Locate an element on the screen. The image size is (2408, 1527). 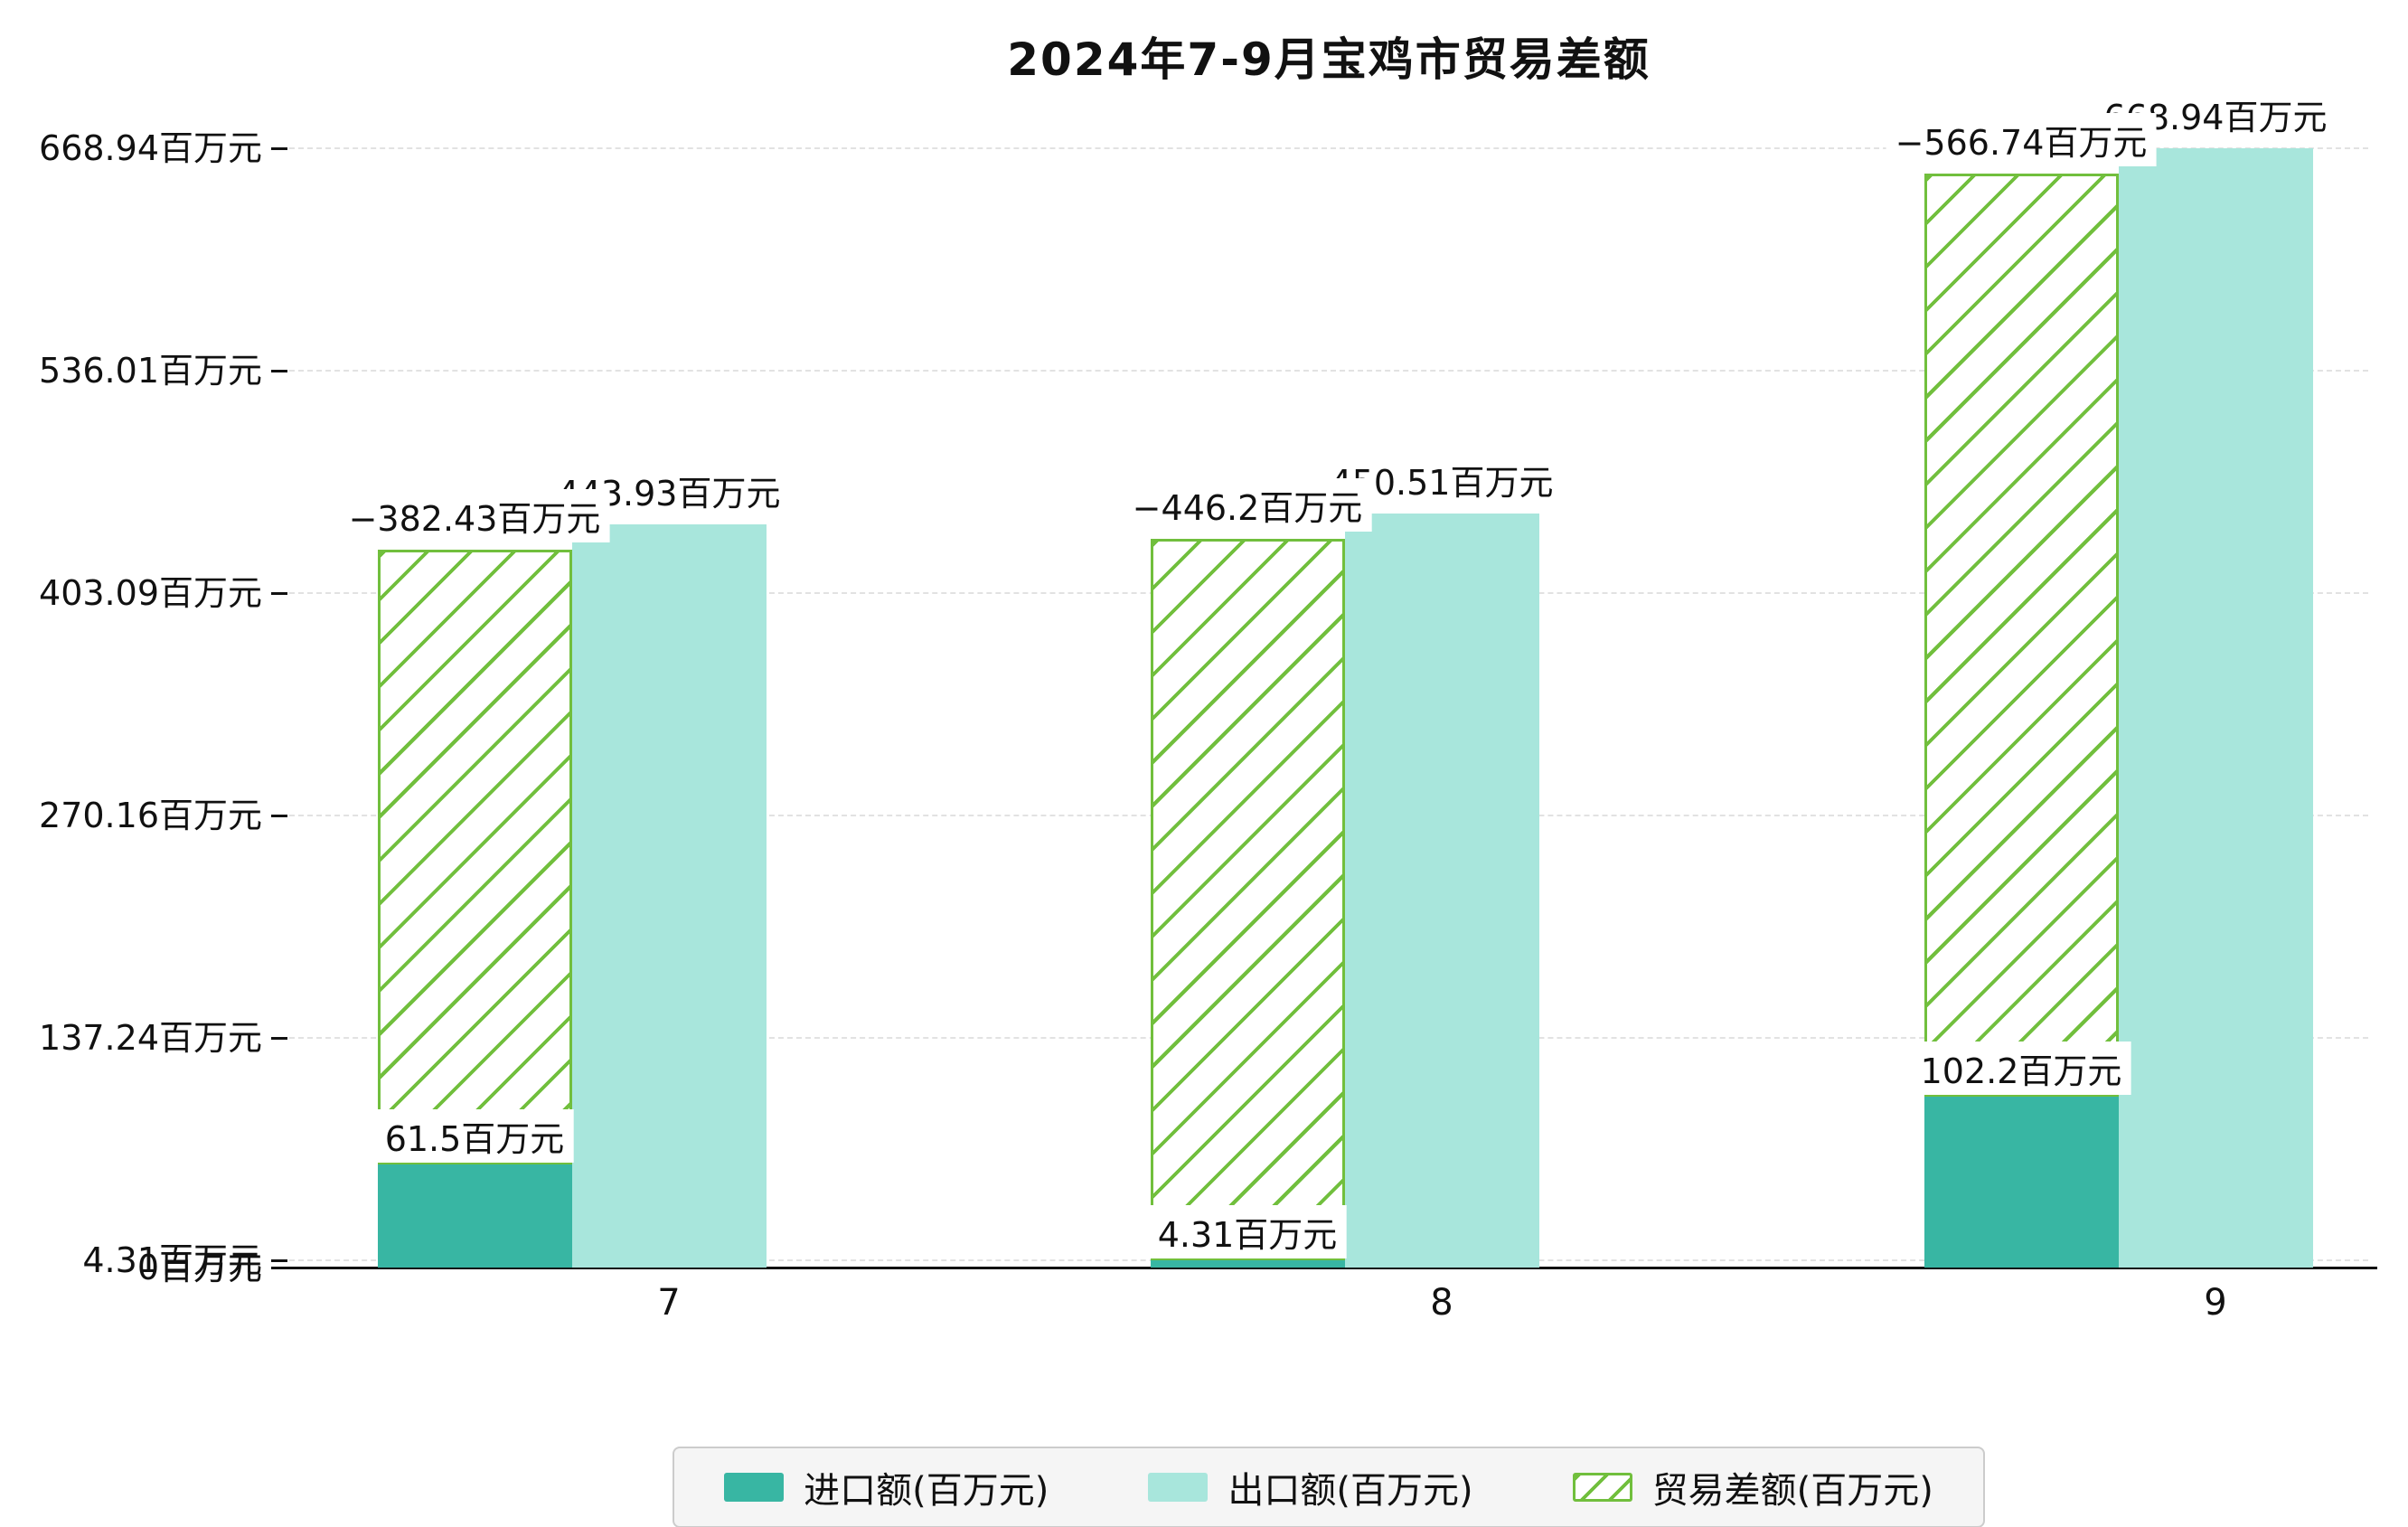
legend-label-trade-balance: 贸易差额(百万元) is located at coordinates (1792, 1491).